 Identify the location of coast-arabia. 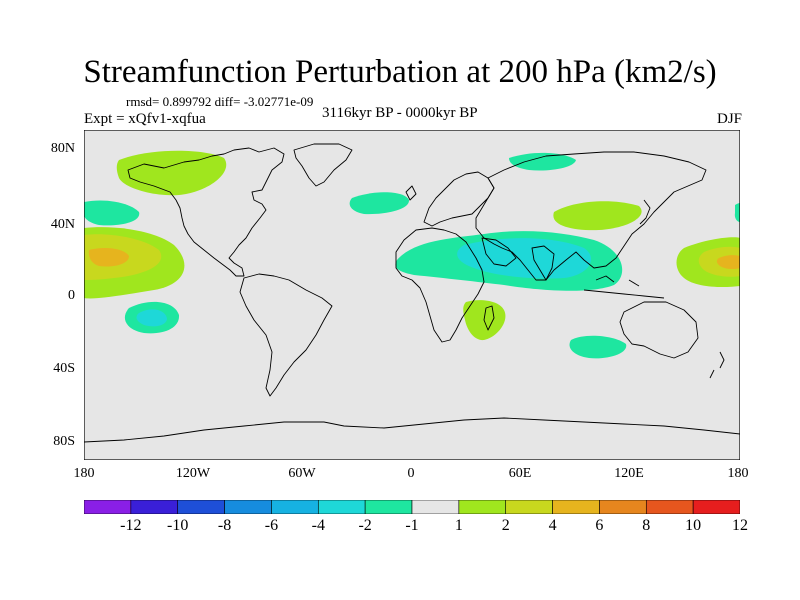
(499, 252).